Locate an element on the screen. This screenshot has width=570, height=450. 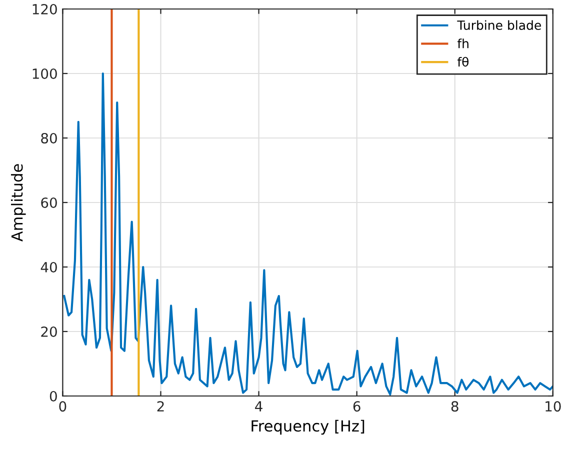
y-tick-label: 100 is located at coordinates (44, 73).